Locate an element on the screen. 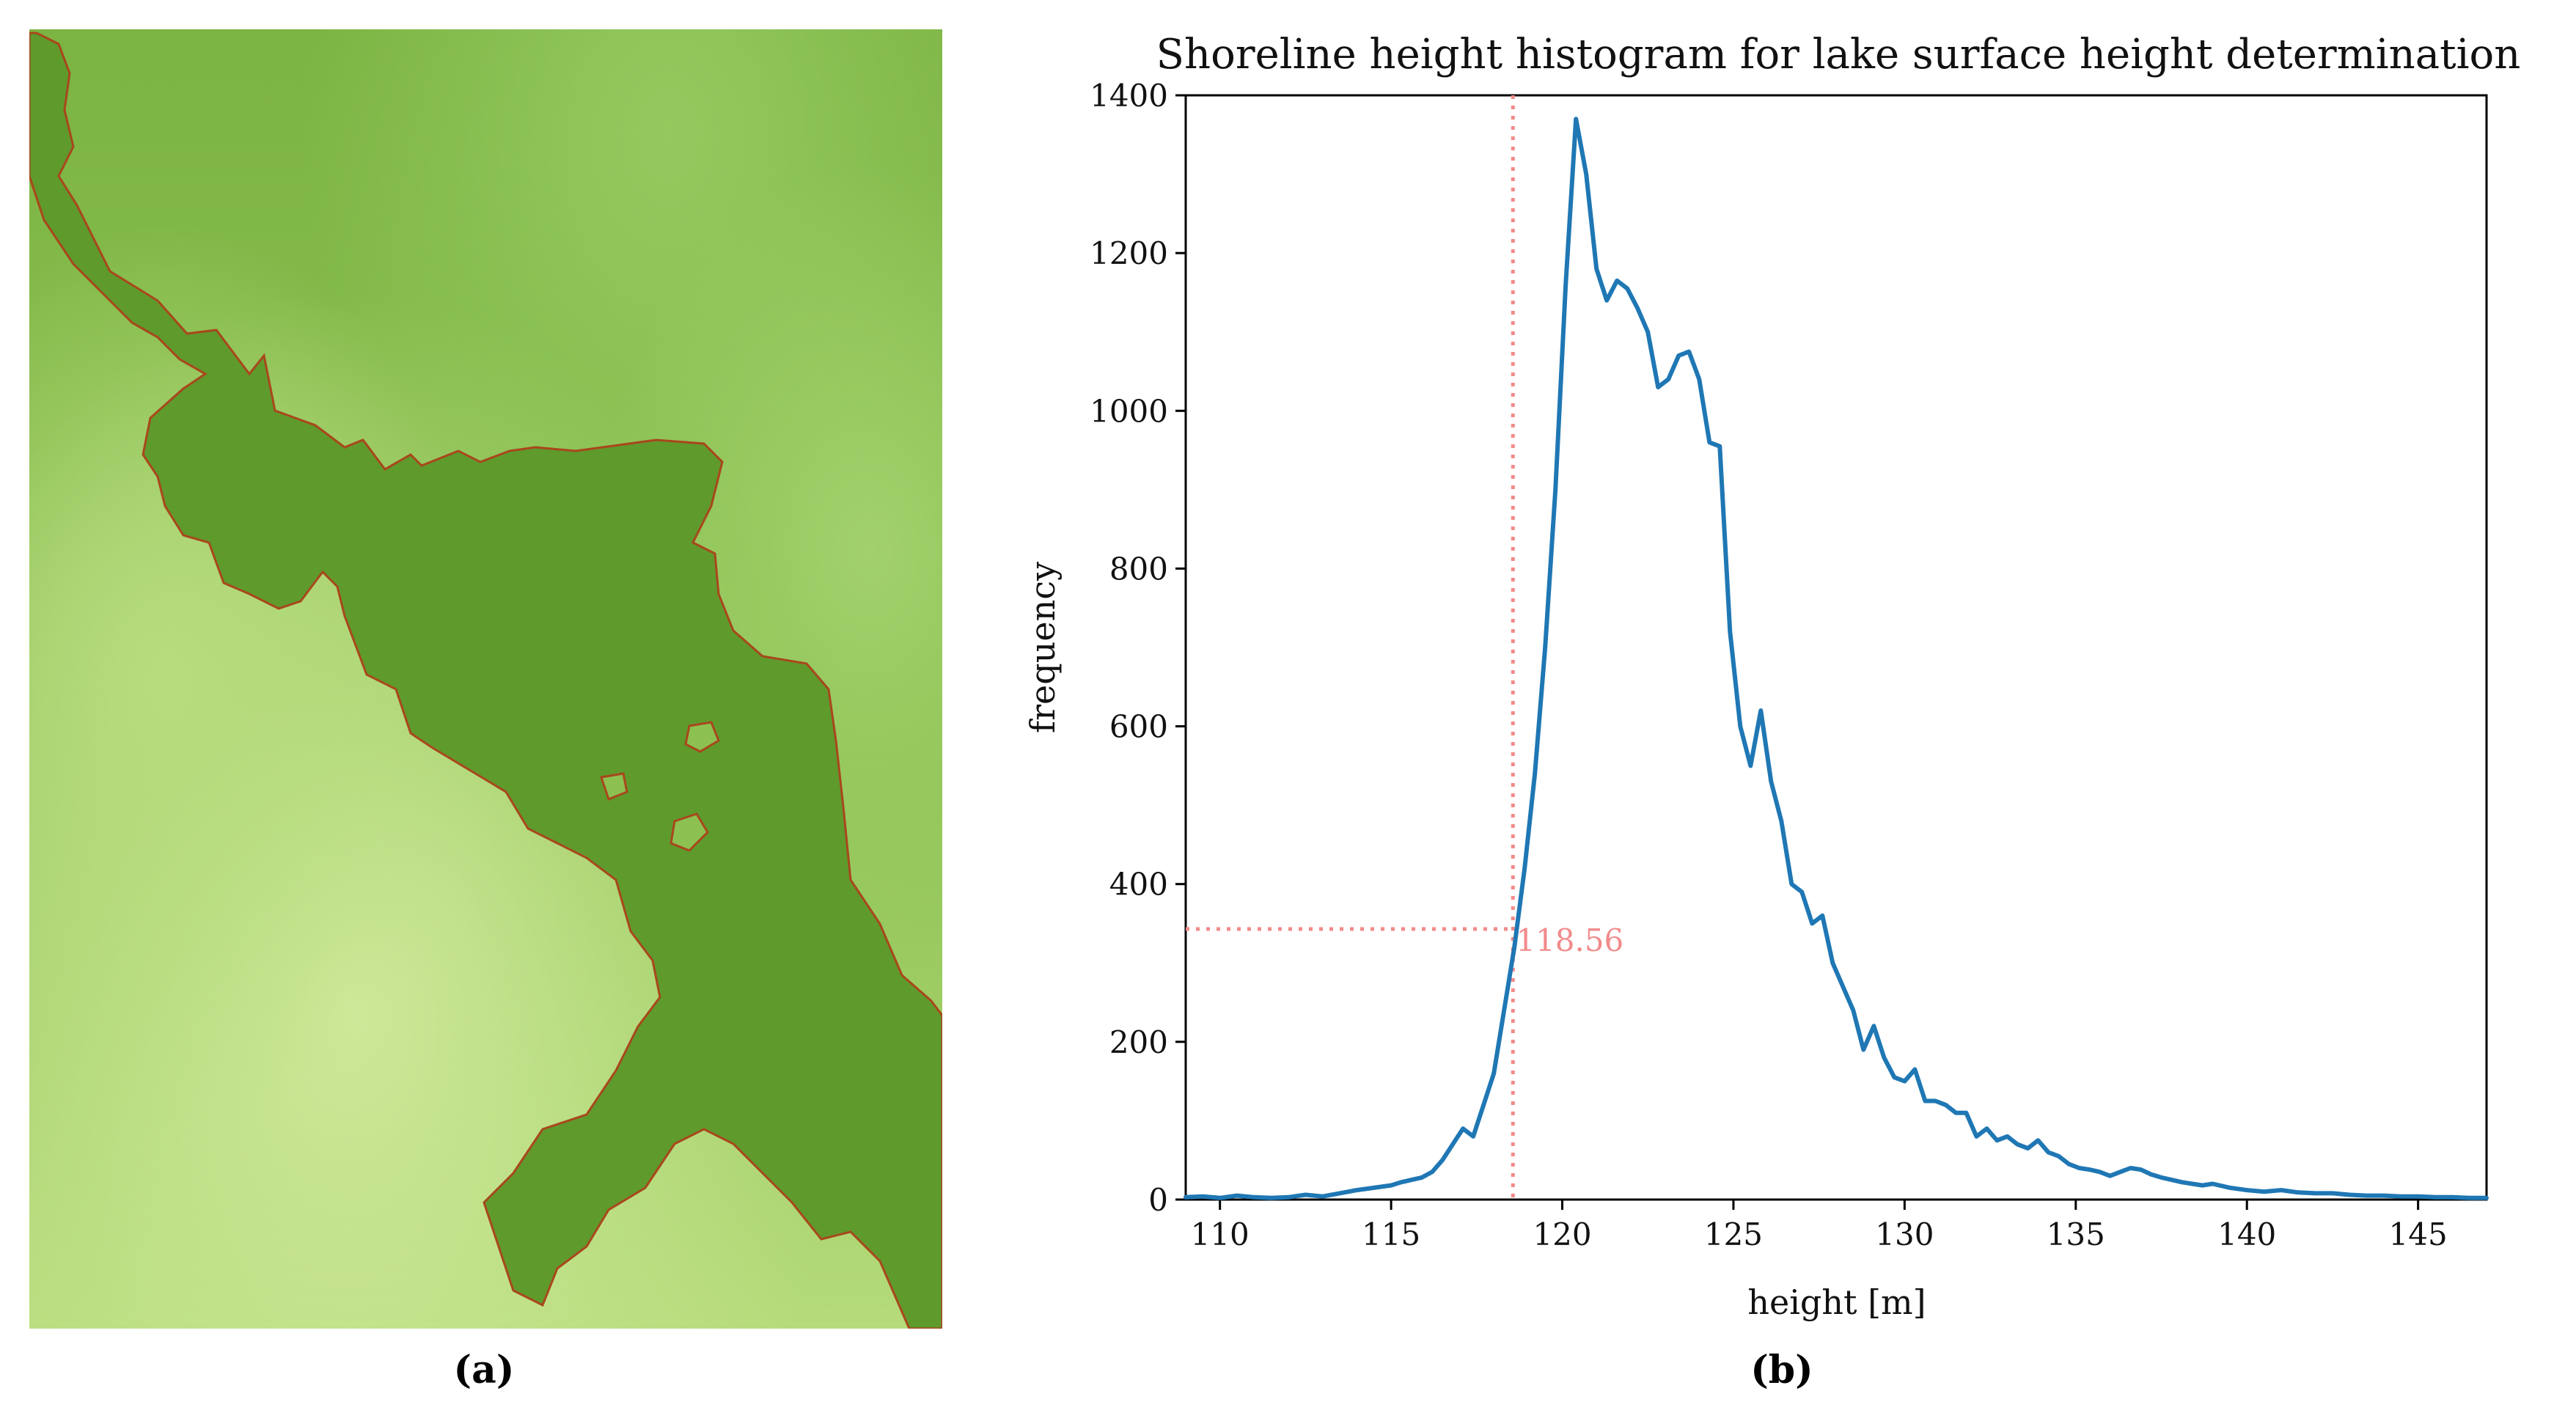 This screenshot has width=2576, height=1421. y-tick-label: 1400 is located at coordinates (1129, 96).